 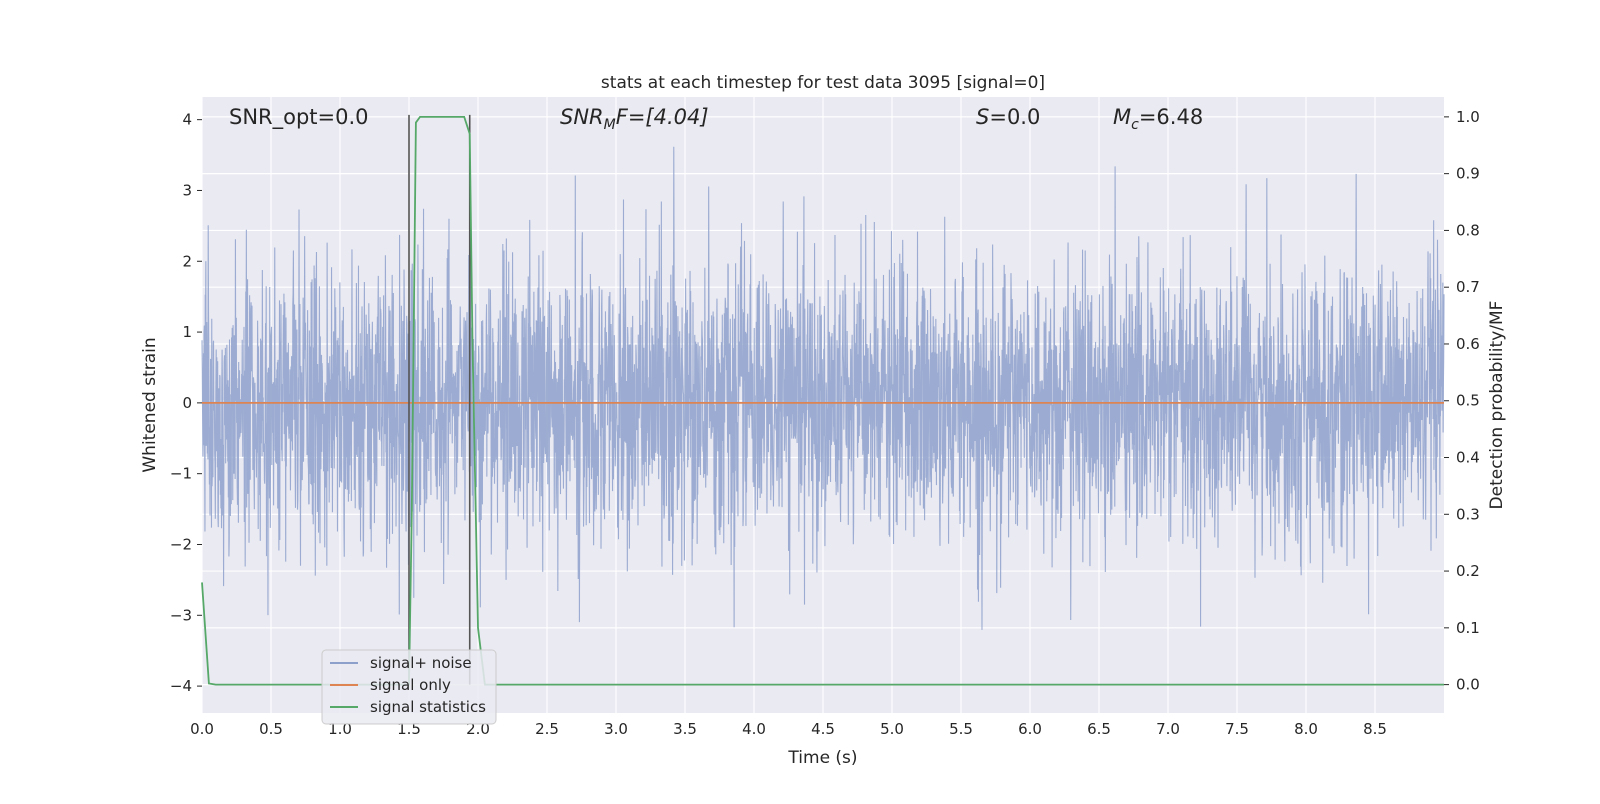 I want to click on annotation-snr-mf: SNRMF=[4.04], so click(x=634, y=119).